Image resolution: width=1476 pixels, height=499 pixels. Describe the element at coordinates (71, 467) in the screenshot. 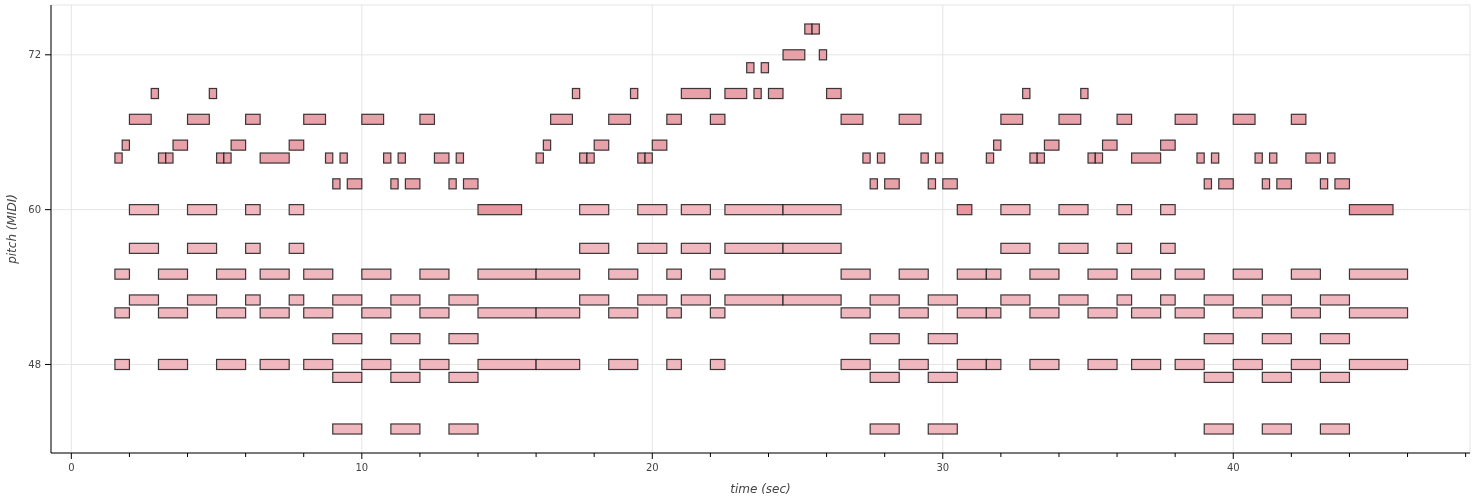

I see `x-tick-label: 0` at that location.